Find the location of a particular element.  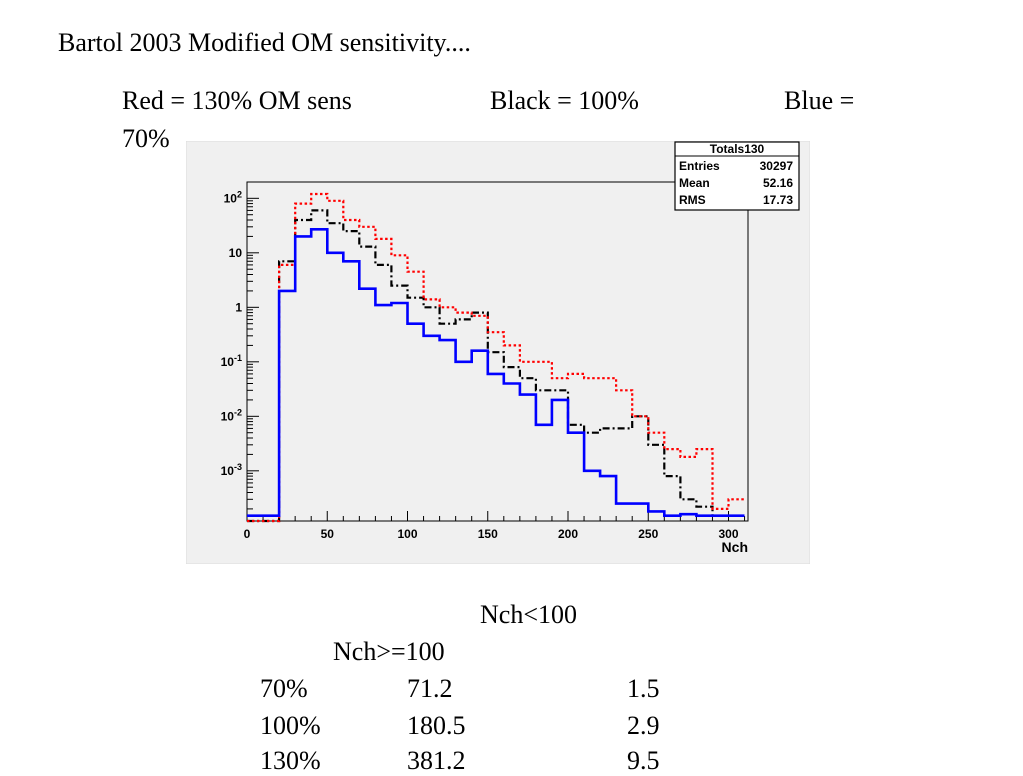

table-cell-ge100: 1.5 is located at coordinates (643, 688).